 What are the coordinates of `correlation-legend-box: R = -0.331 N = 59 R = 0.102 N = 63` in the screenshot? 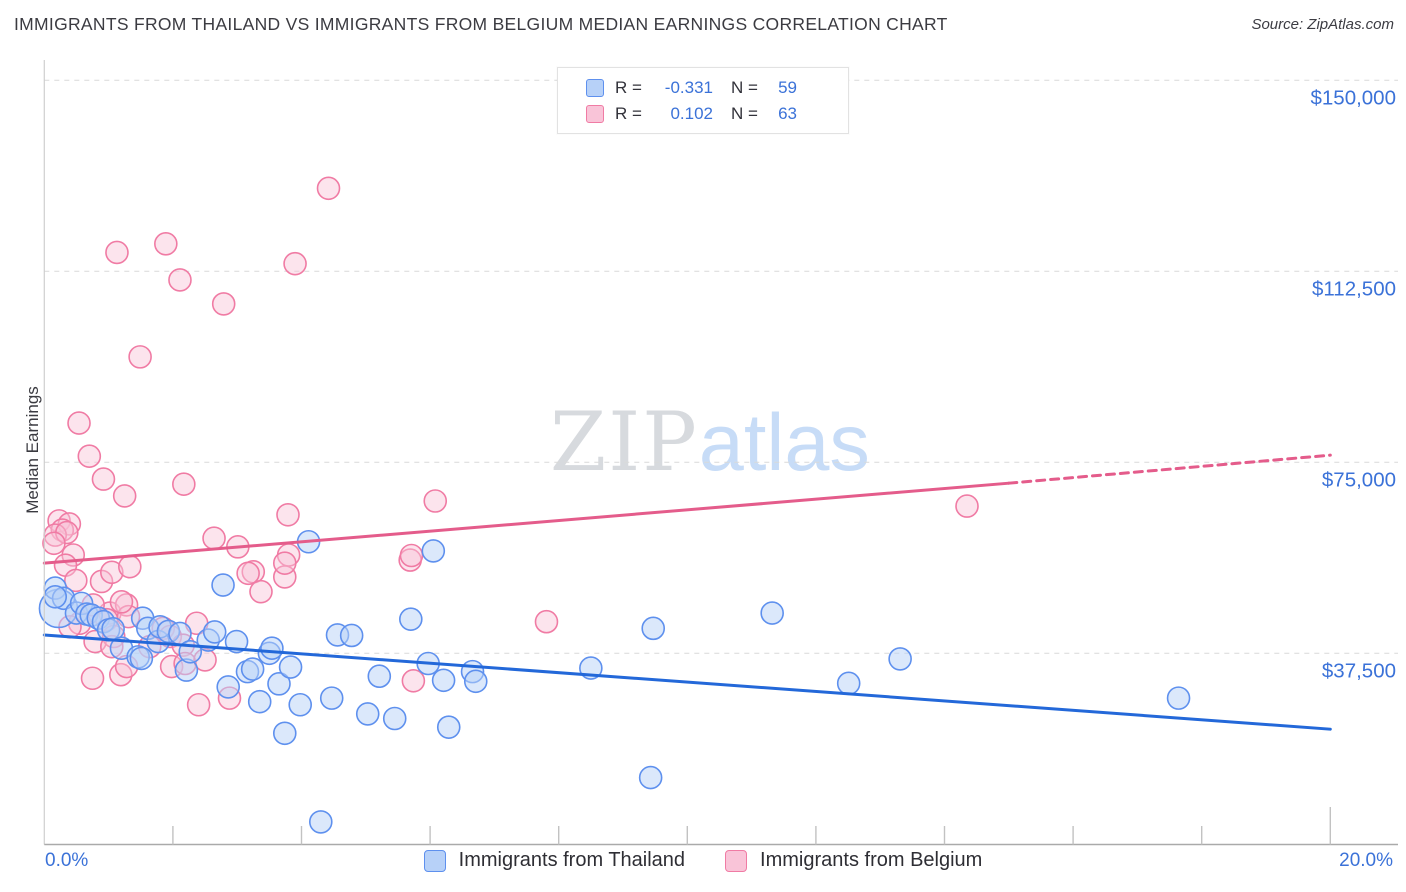 It's located at (703, 100).